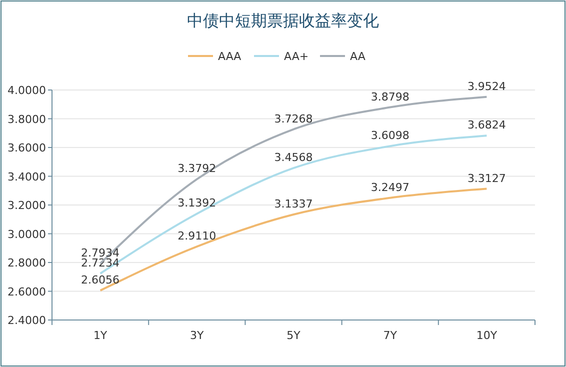  I want to click on data-label: 3.3792, so click(197, 169).